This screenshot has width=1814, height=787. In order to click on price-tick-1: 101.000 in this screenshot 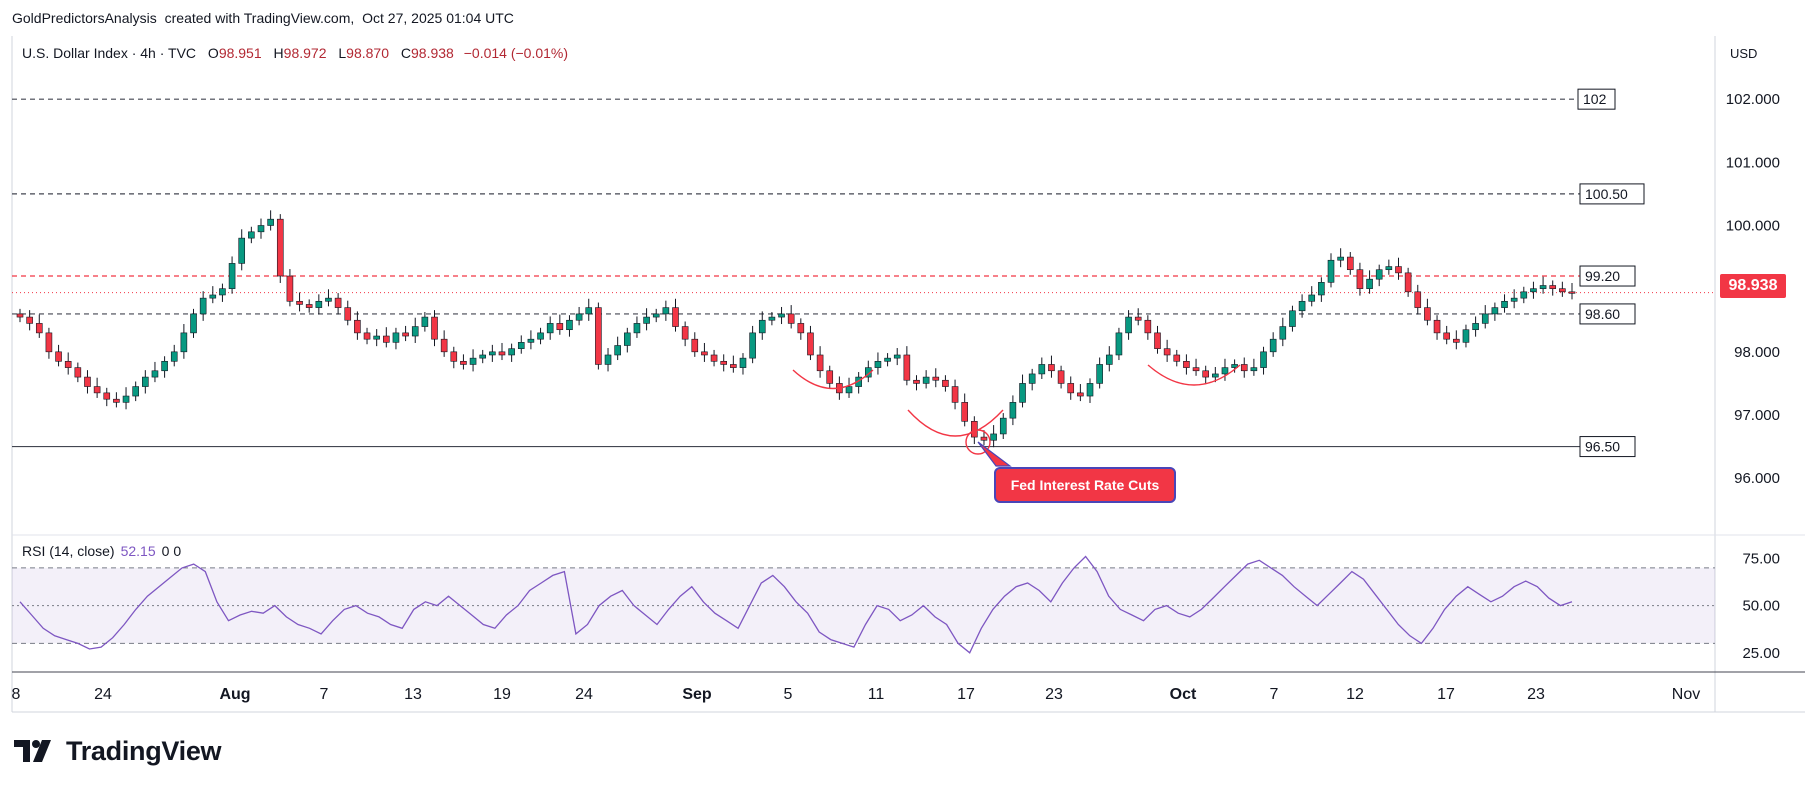, I will do `click(1753, 162)`.